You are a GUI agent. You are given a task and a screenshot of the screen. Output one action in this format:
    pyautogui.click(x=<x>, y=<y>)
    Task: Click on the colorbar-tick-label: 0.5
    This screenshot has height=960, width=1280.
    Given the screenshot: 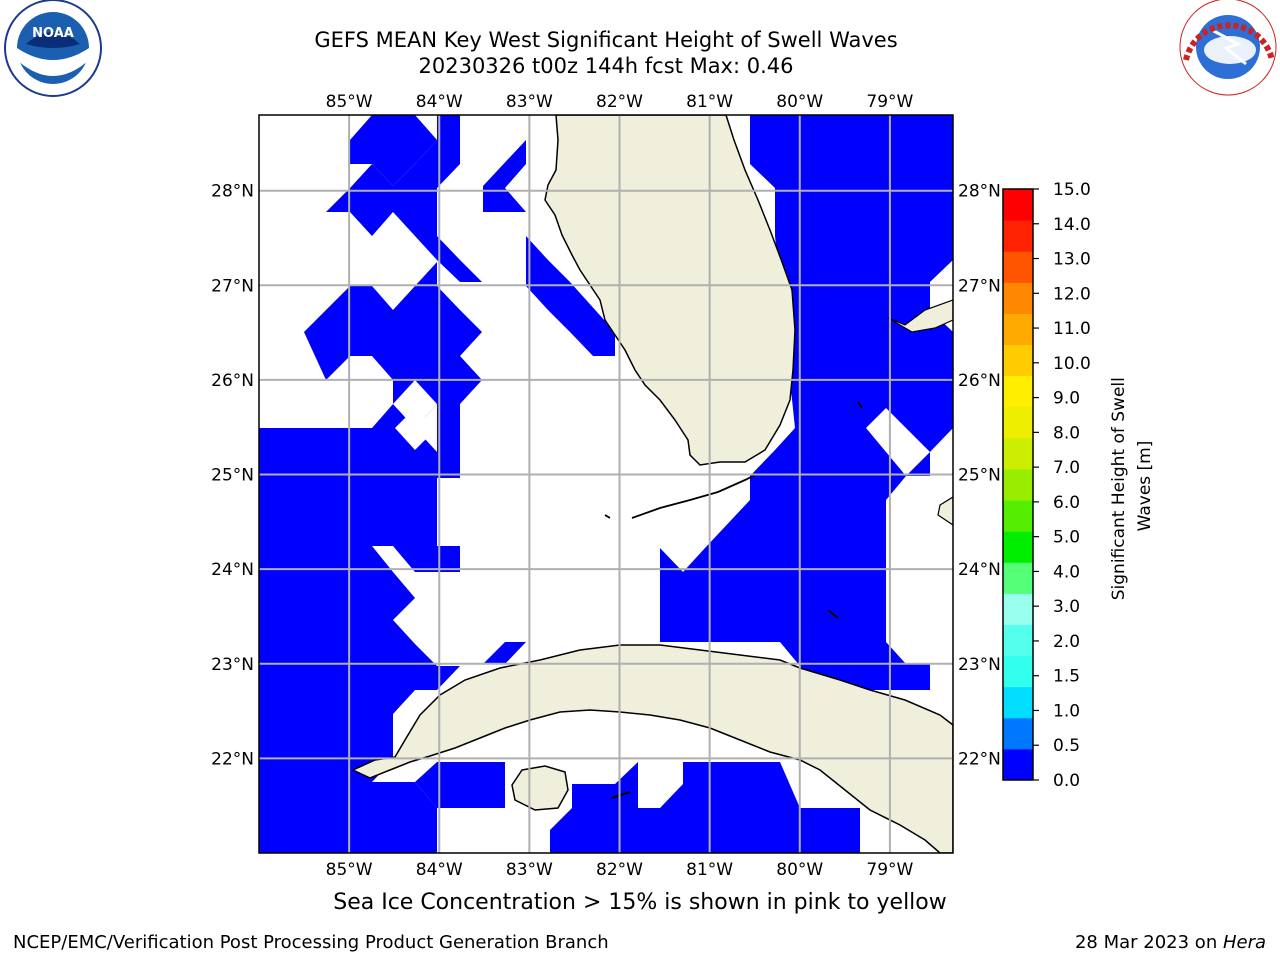 What is the action you would take?
    pyautogui.click(x=1066, y=746)
    